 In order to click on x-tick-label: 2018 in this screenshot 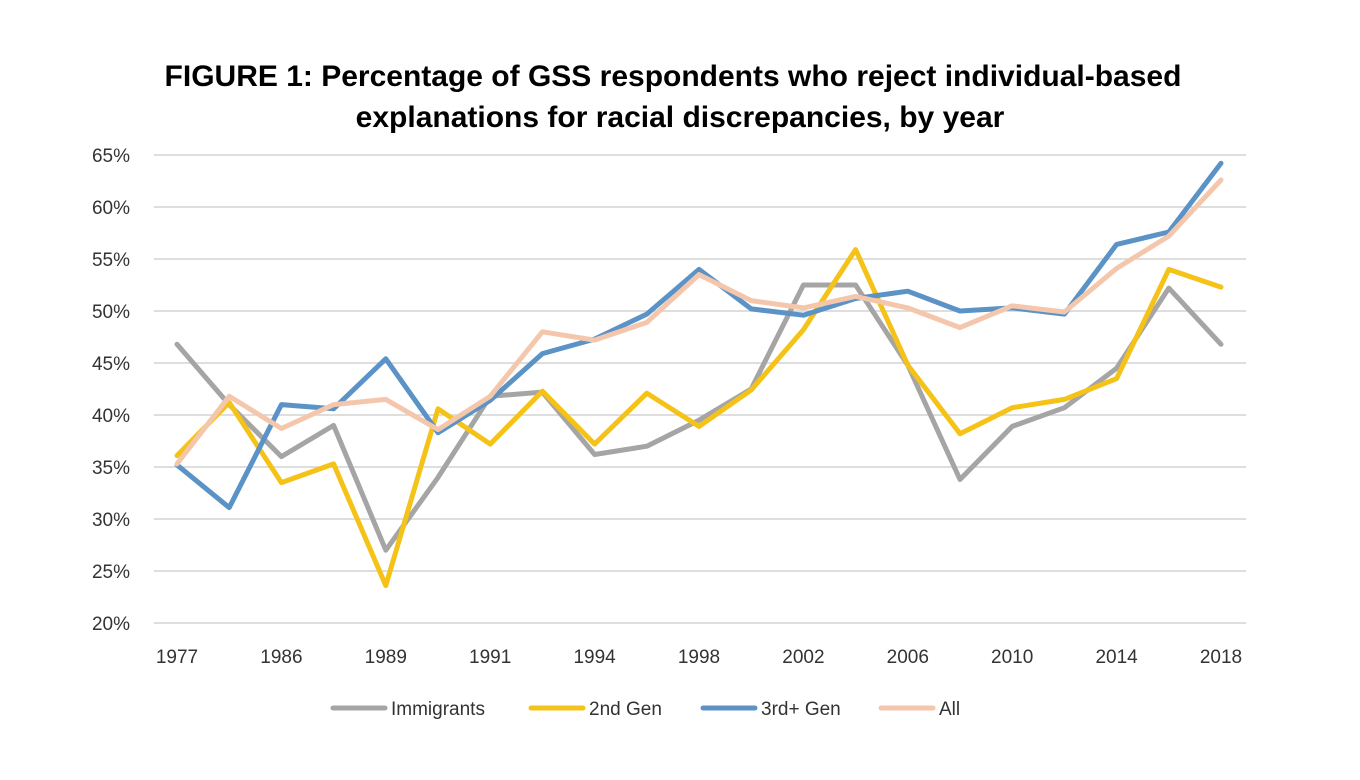, I will do `click(1221, 657)`.